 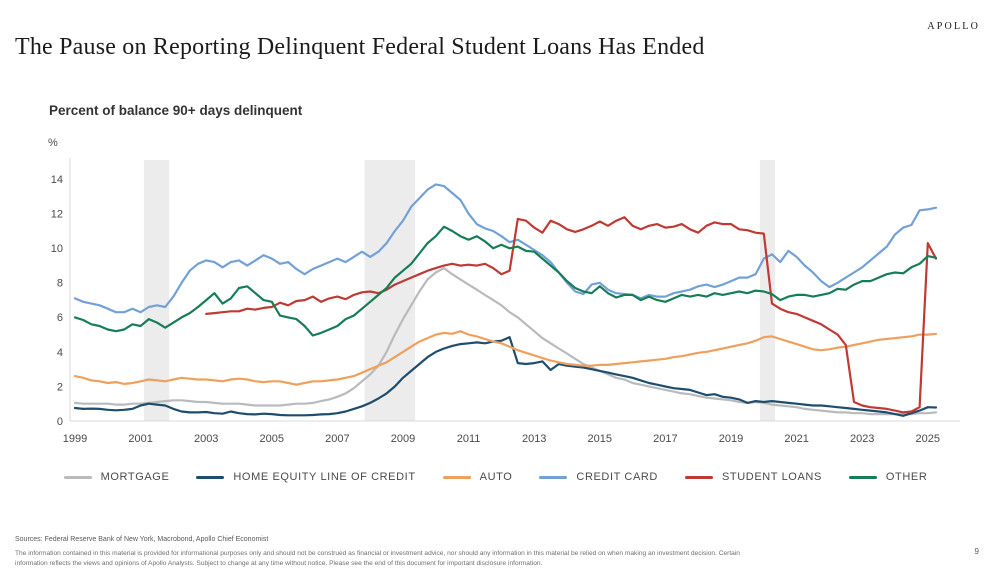 I want to click on x-tick-label: 2003, so click(x=206, y=439).